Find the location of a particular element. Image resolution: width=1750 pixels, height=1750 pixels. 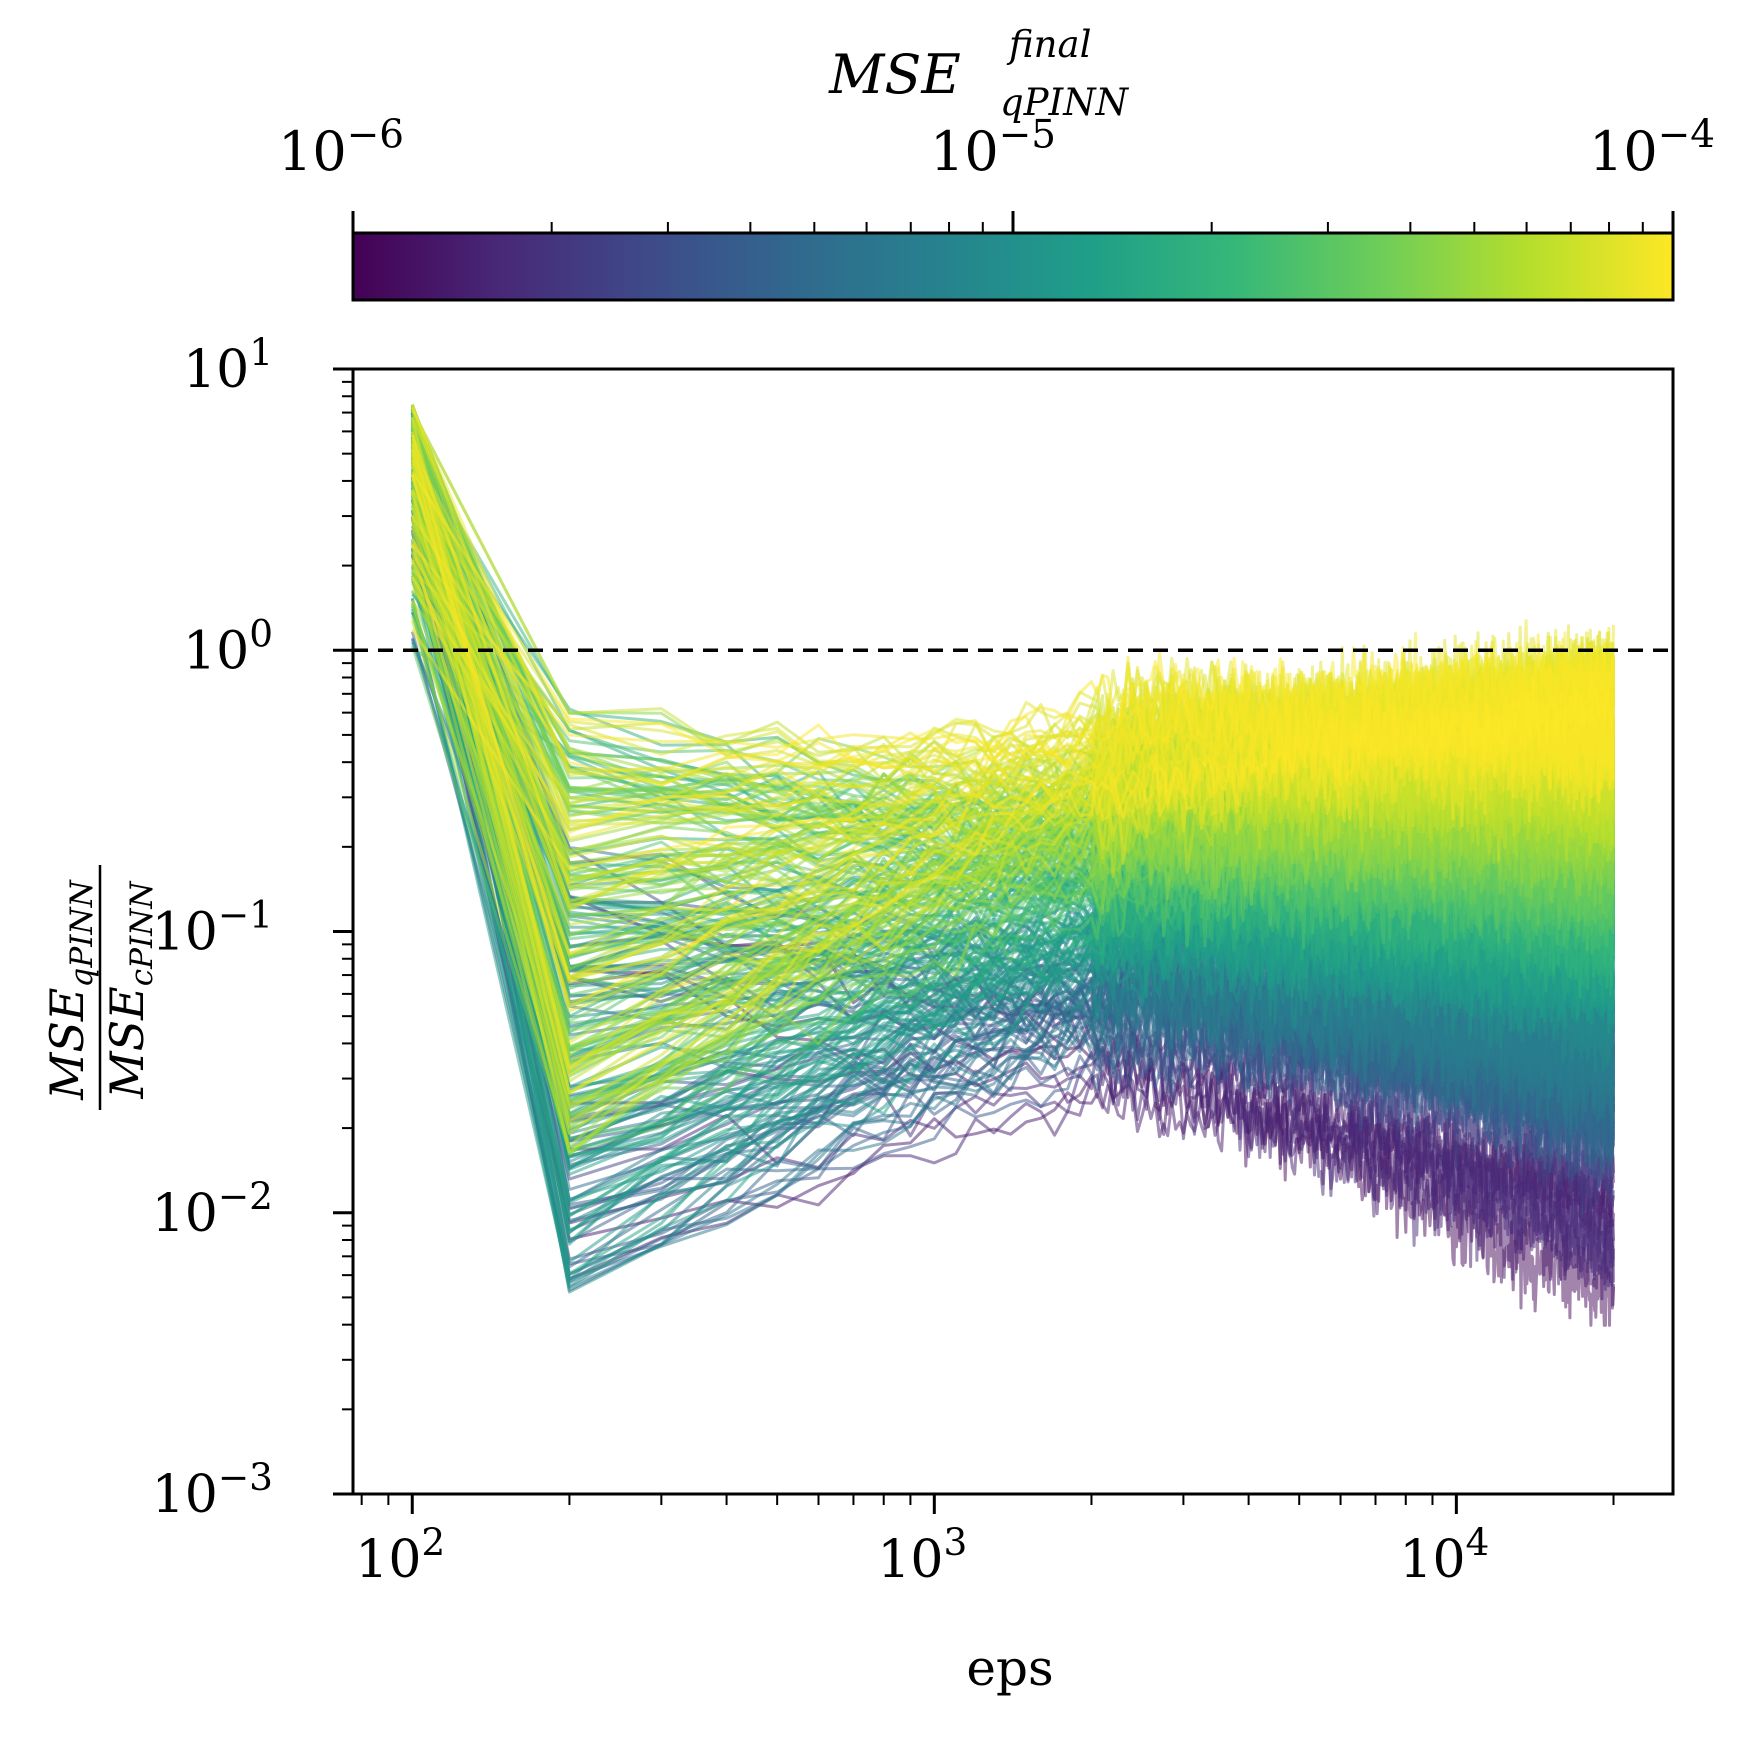

colorbar-title-main: MSE is located at coordinates (894, 74).